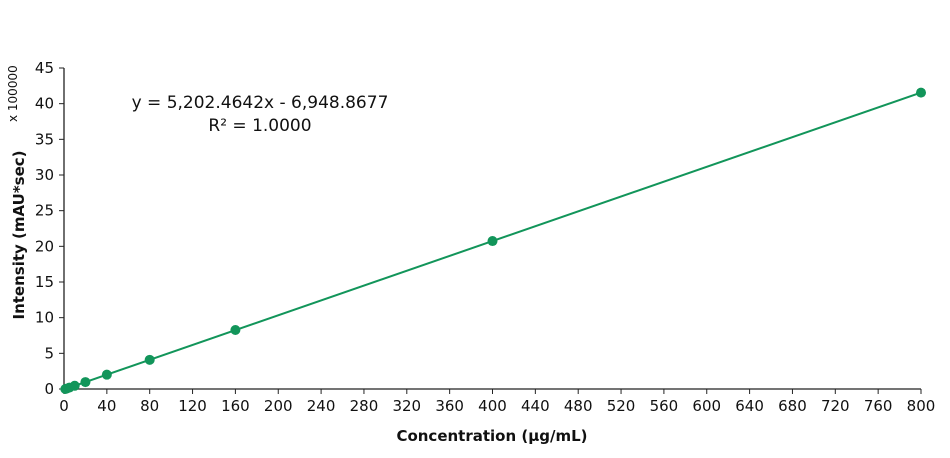  Describe the element at coordinates (749, 406) in the screenshot. I see `x-tick-label: 640` at that location.